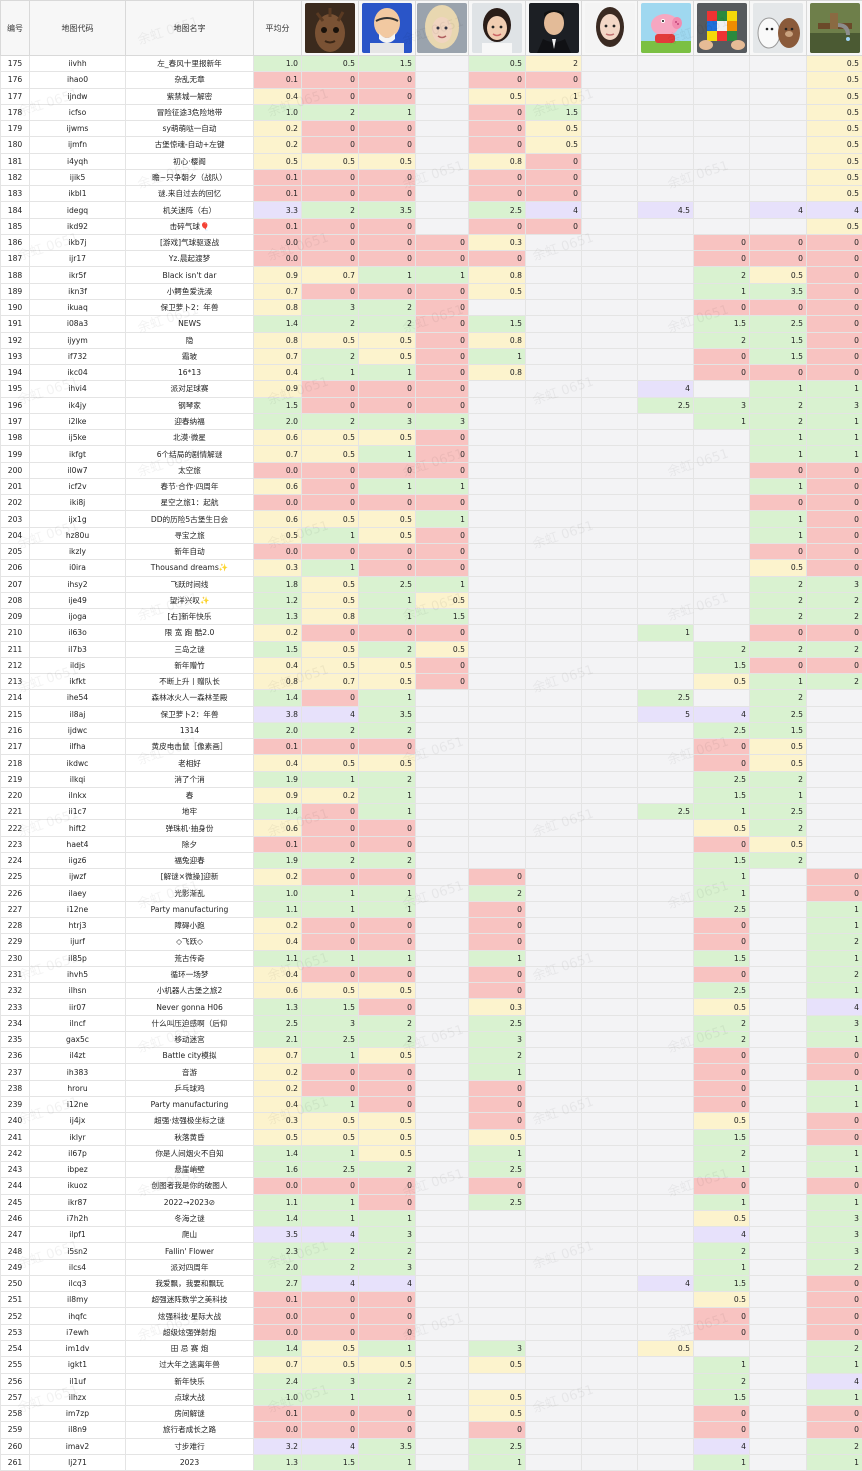 The image size is (862, 1471). I want to click on average-score: 0.9, so click(278, 795).